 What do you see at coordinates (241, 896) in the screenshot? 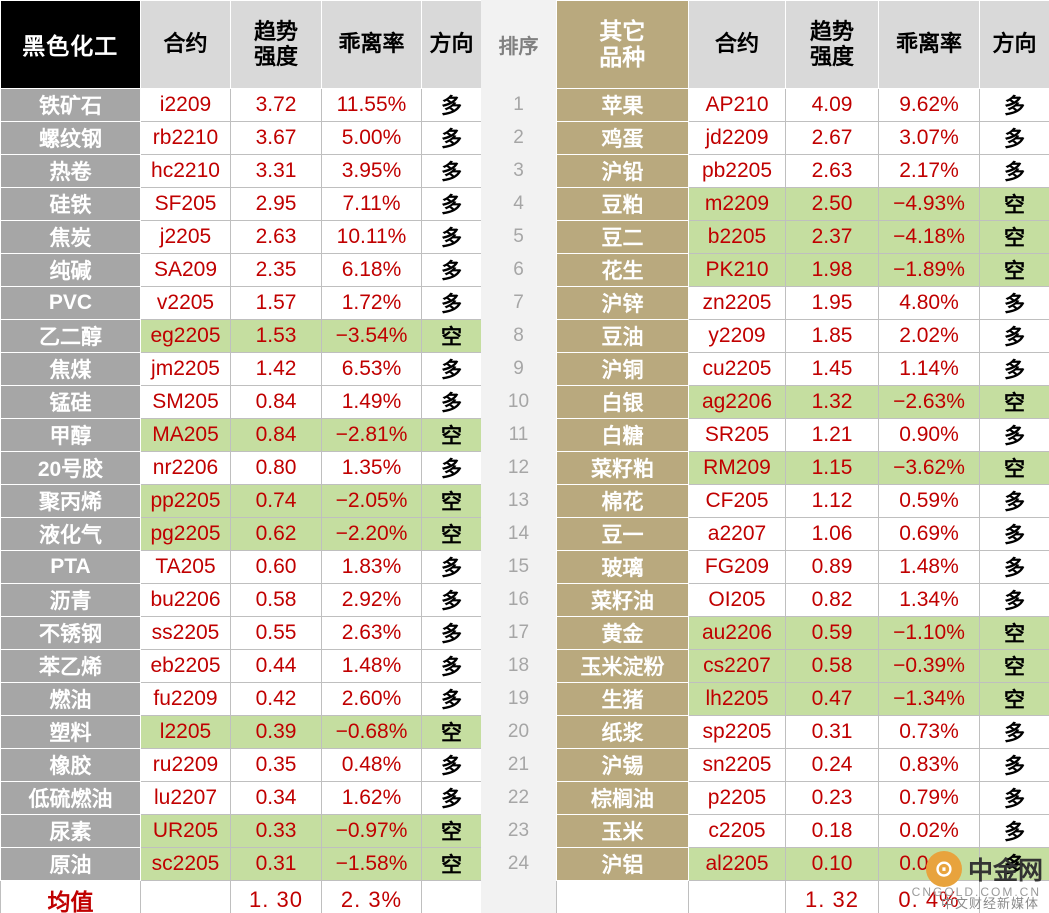
I see `left-mean-row: 均值 1. 30 2. 3%` at bounding box center [241, 896].